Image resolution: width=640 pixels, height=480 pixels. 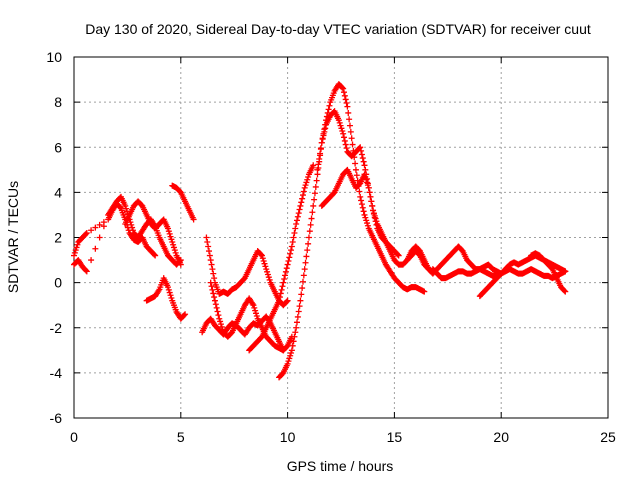 I want to click on y-tick-label: -4, so click(x=56, y=373).